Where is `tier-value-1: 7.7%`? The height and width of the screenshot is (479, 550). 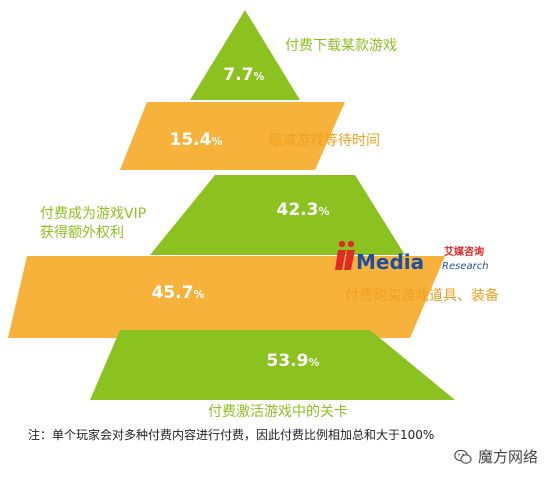
tier-value-1: 7.7% is located at coordinates (243, 75).